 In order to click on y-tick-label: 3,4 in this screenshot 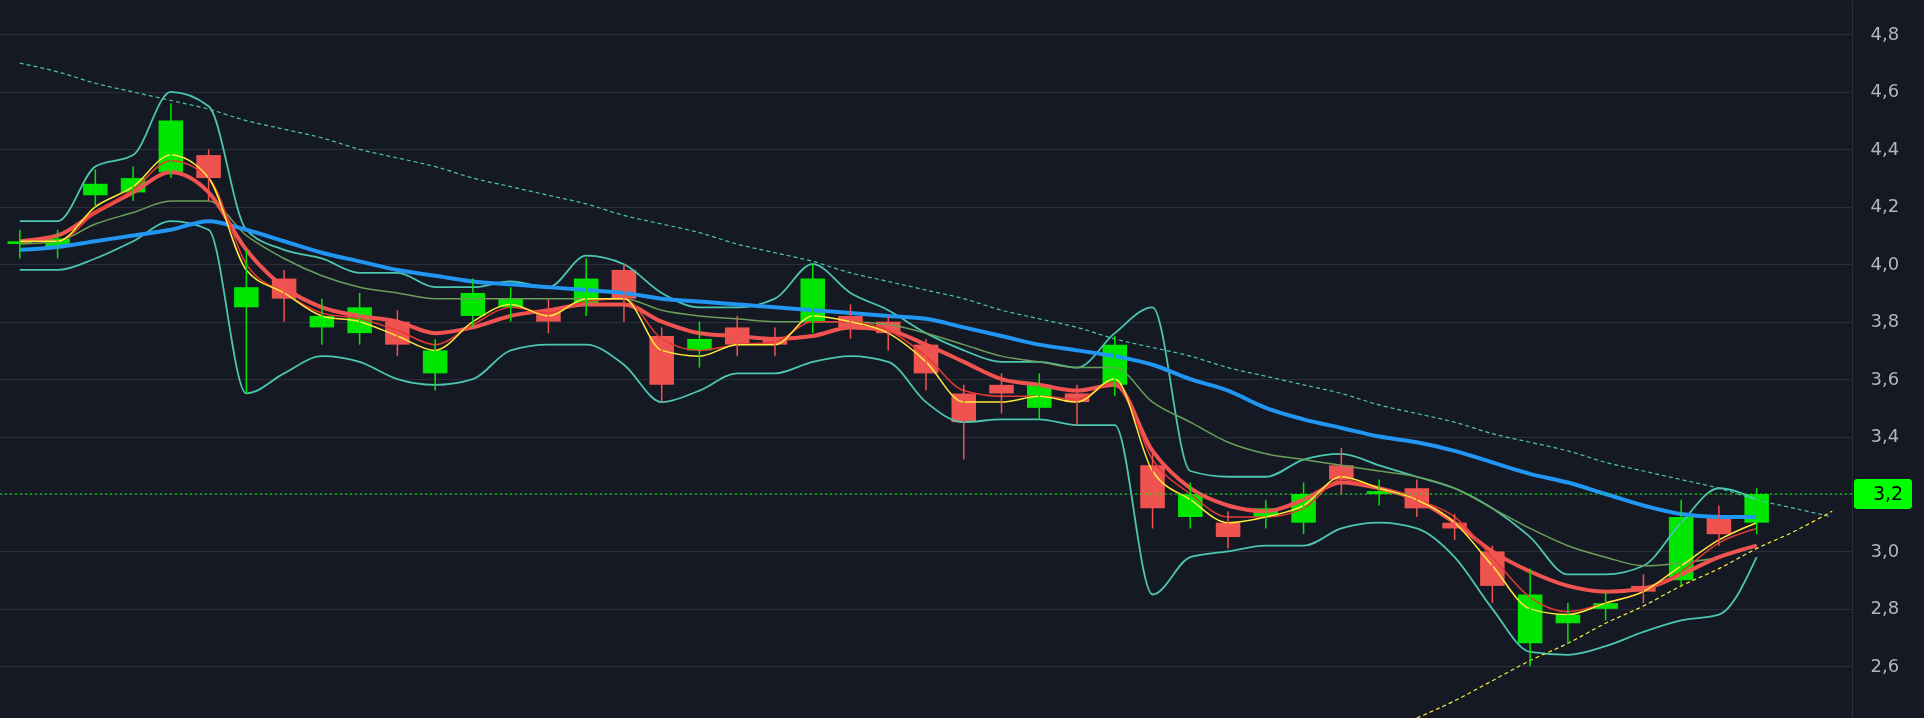, I will do `click(1885, 436)`.